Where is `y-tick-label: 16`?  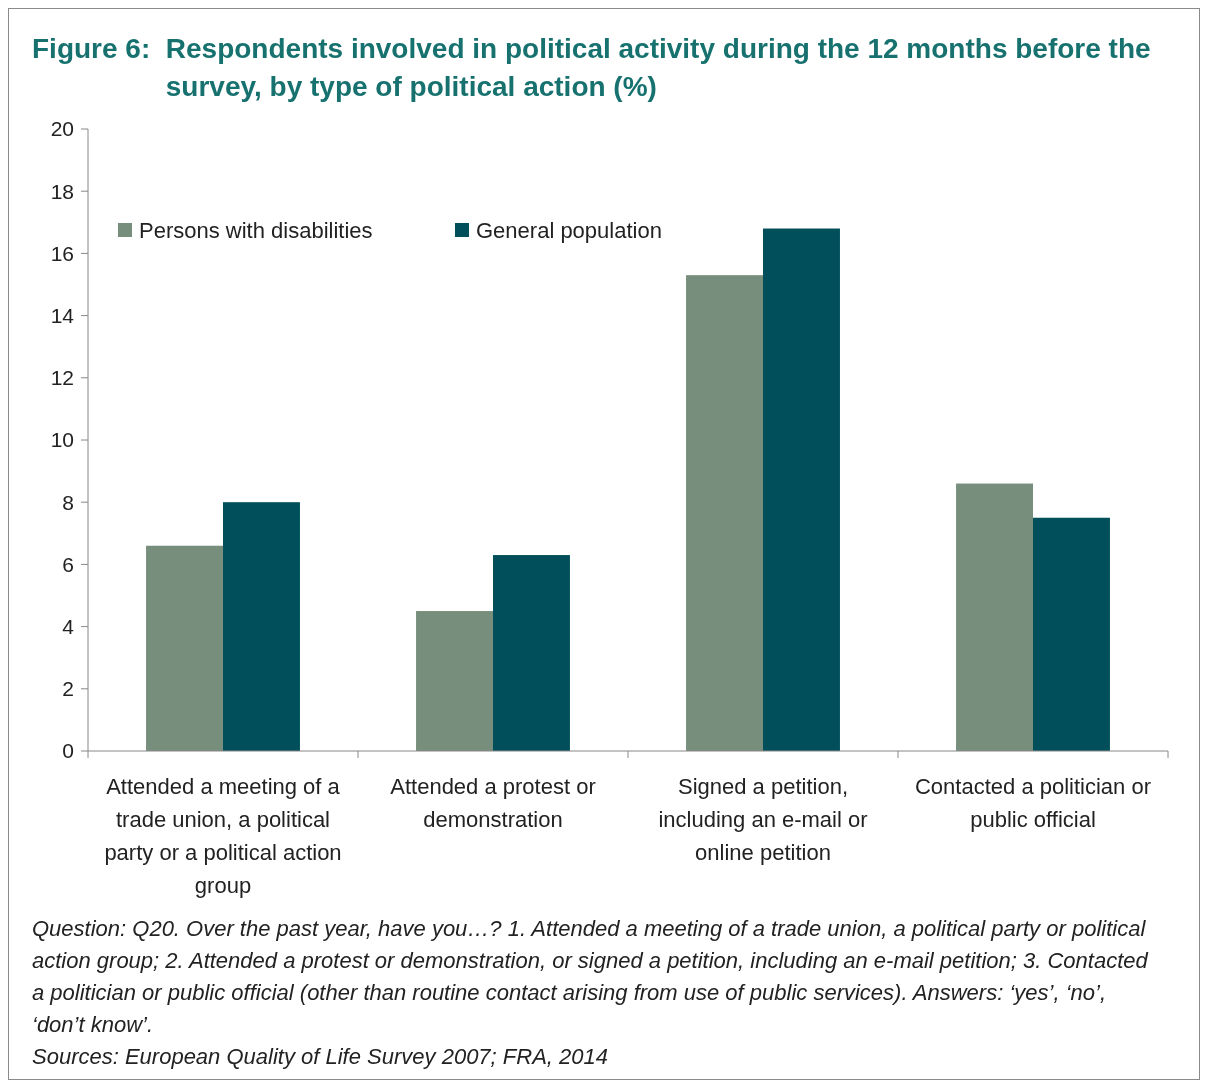 y-tick-label: 16 is located at coordinates (62, 253).